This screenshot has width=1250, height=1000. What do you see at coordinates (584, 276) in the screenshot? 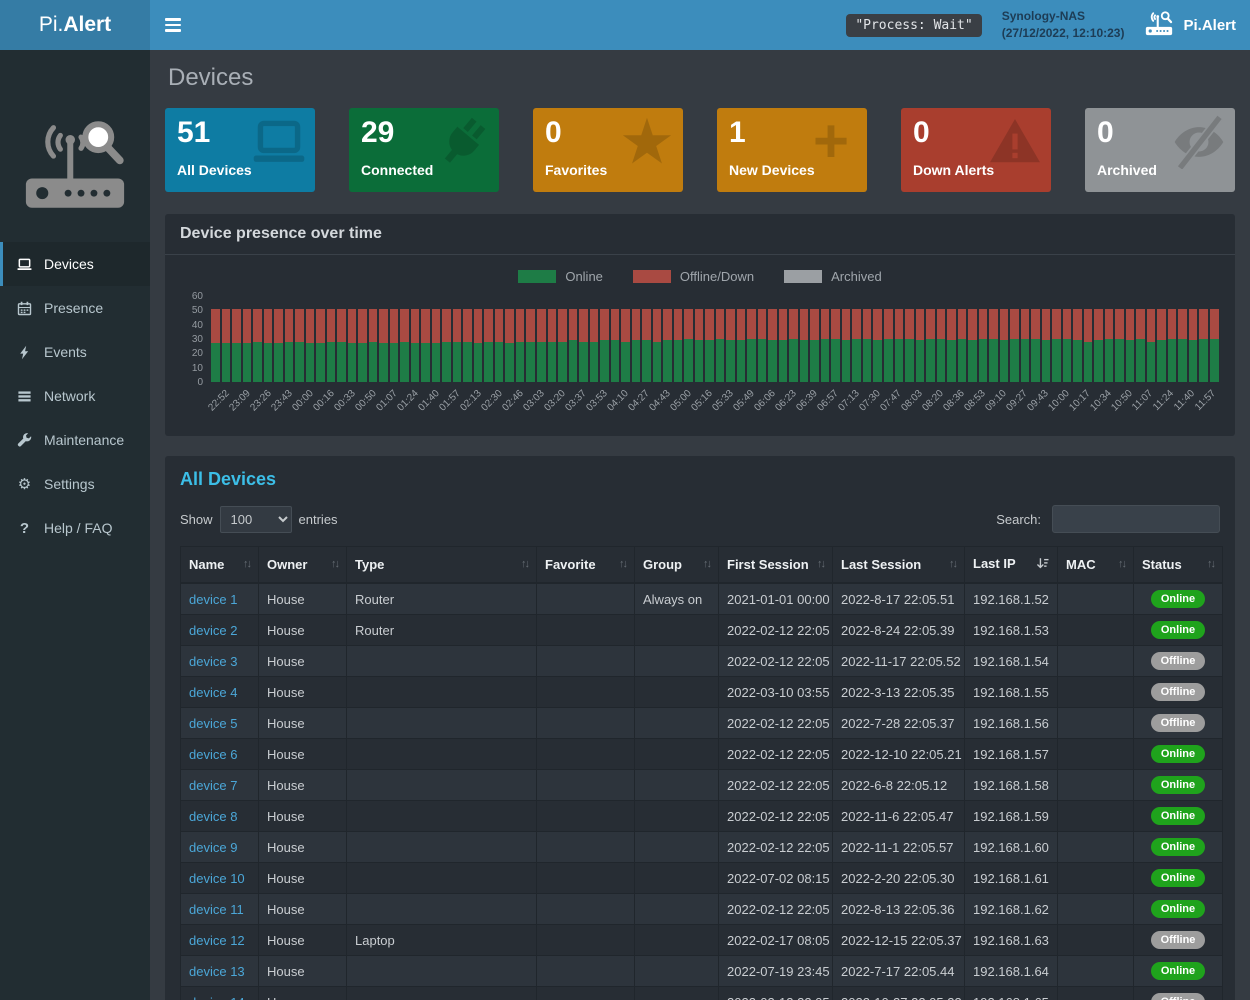
I see `legend-label: Online` at bounding box center [584, 276].